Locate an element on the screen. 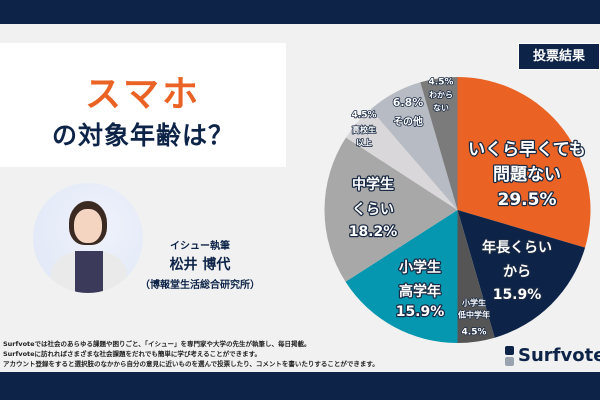 This screenshot has height=400, width=600. slice-label: 年長くらい is located at coordinates (517, 247).